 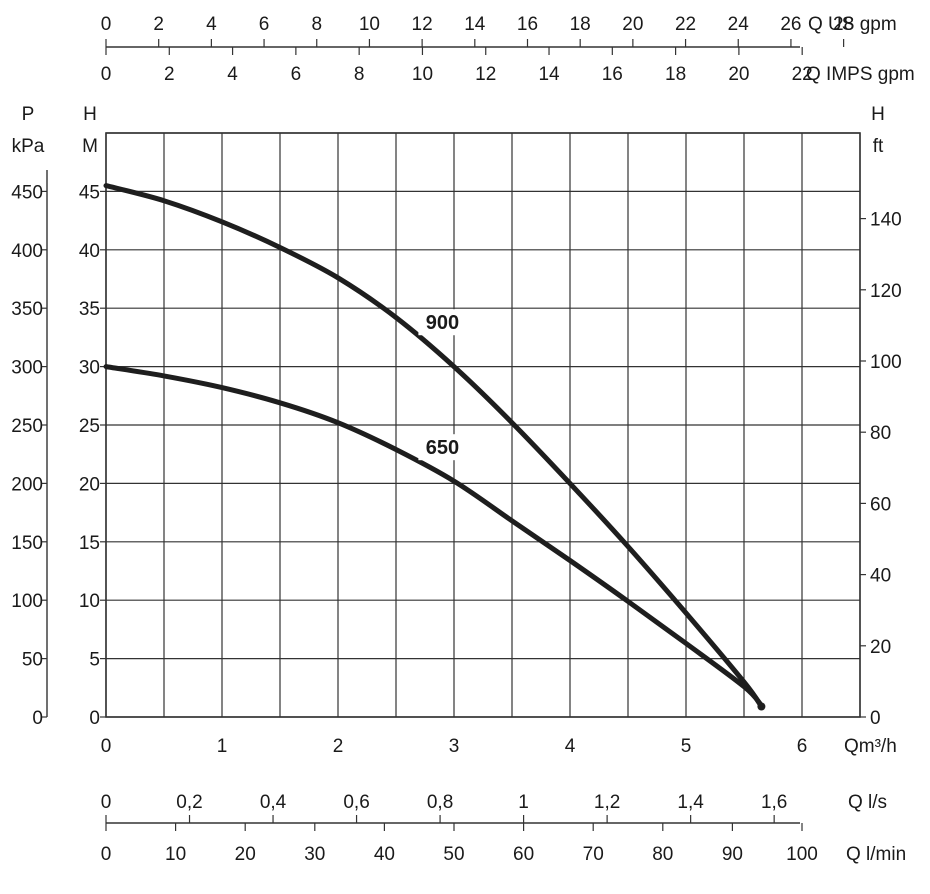 What do you see at coordinates (158, 24) in the screenshot?
I see `tick-label-us-gpm: 2` at bounding box center [158, 24].